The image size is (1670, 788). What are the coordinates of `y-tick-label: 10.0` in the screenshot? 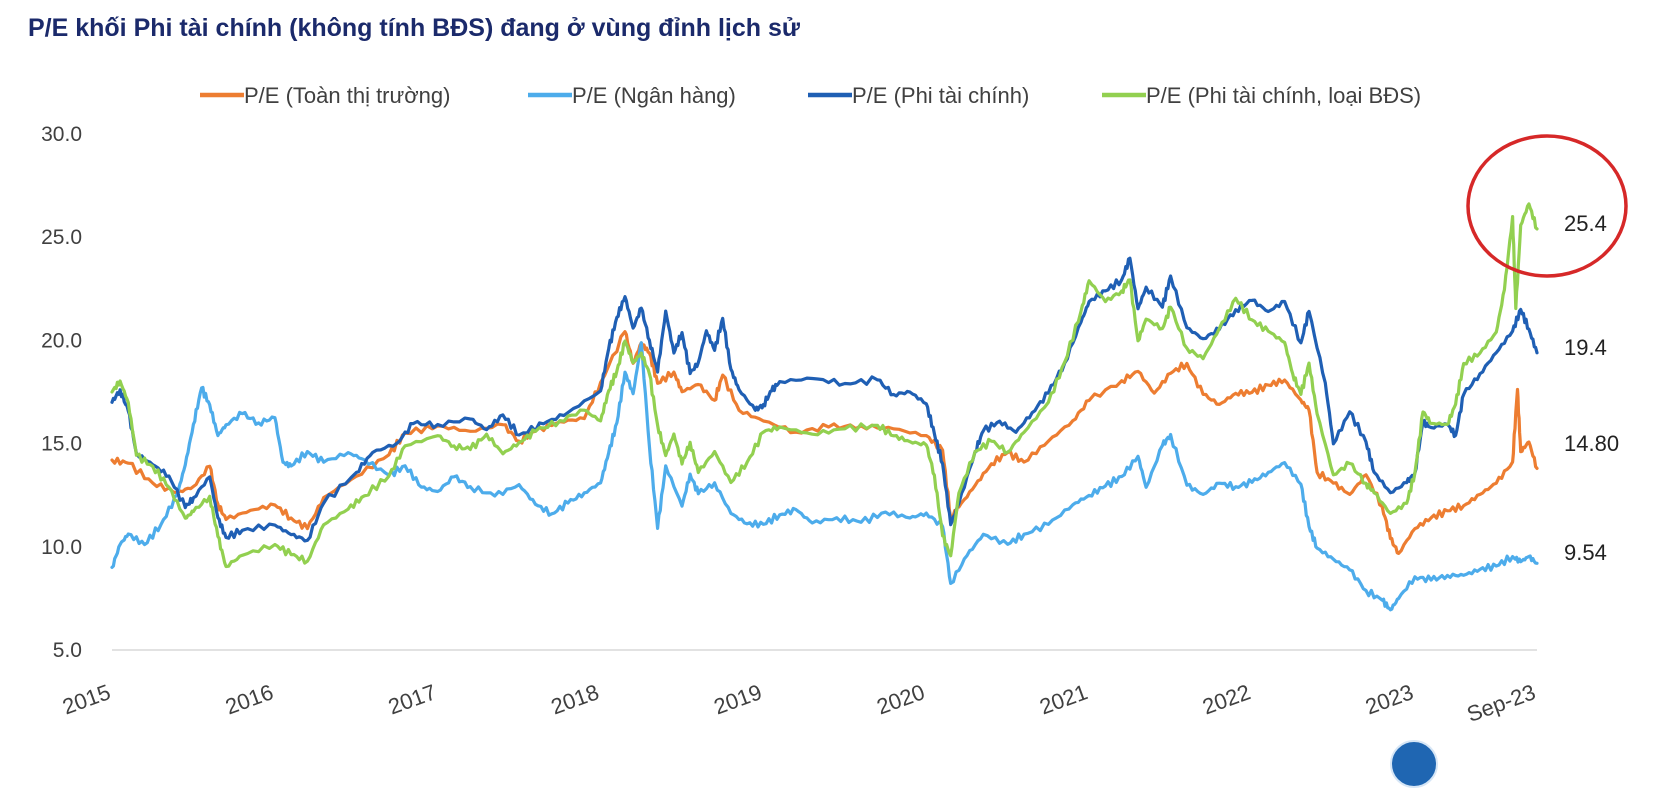 It's located at (61, 547).